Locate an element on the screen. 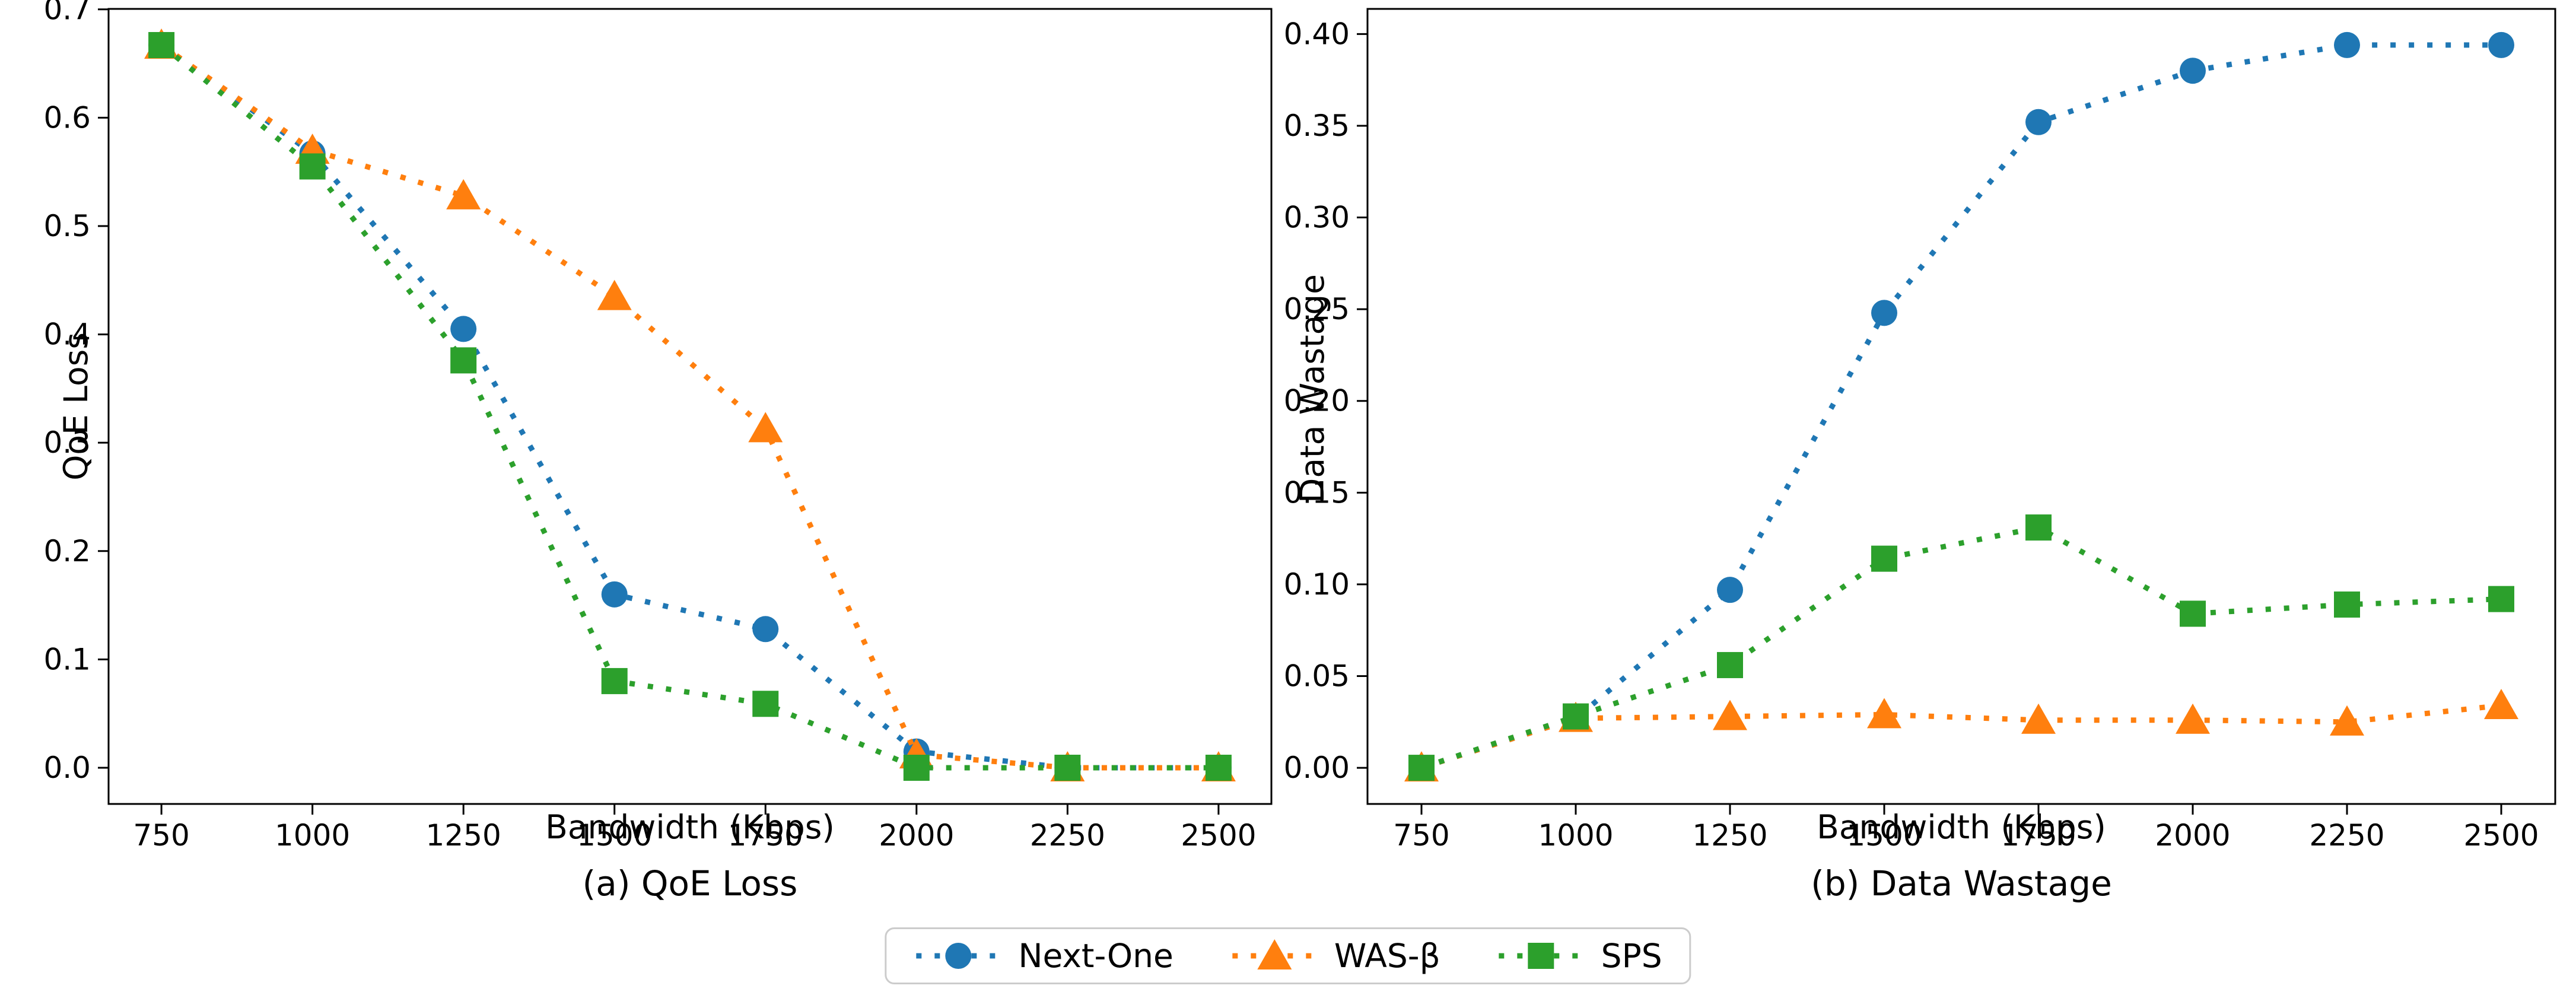 The height and width of the screenshot is (995, 2576). y-axis-tick-label: 0.4 is located at coordinates (67, 334).